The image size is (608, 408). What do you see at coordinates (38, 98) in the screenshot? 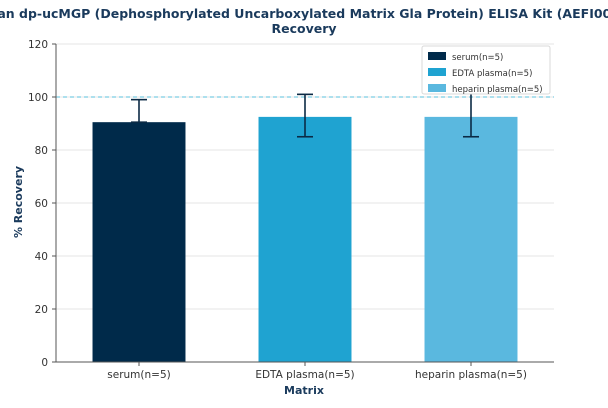
I see `y-tick-label: 100` at bounding box center [38, 98].